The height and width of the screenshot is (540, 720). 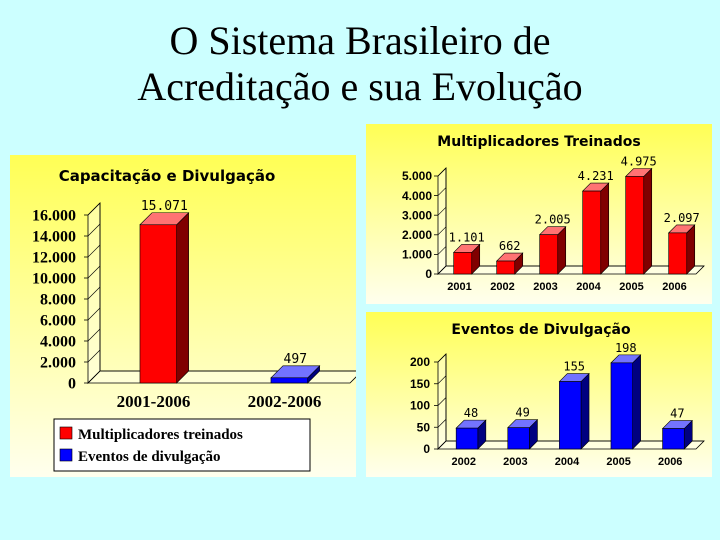 I want to click on y-tick-label: 5.000, so click(x=417, y=176).